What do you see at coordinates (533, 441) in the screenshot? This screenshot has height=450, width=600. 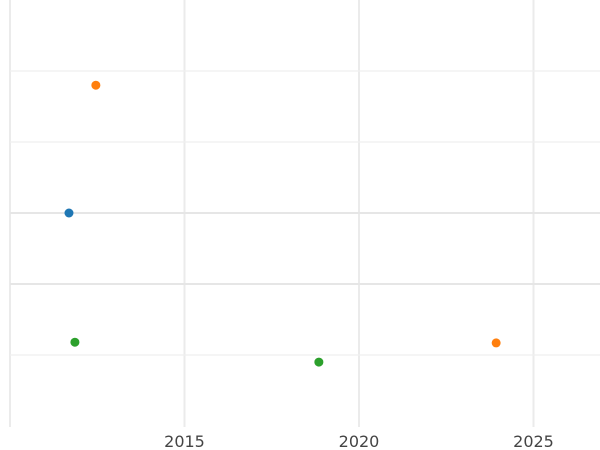 I see `x-tick-label: 2025` at bounding box center [533, 441].